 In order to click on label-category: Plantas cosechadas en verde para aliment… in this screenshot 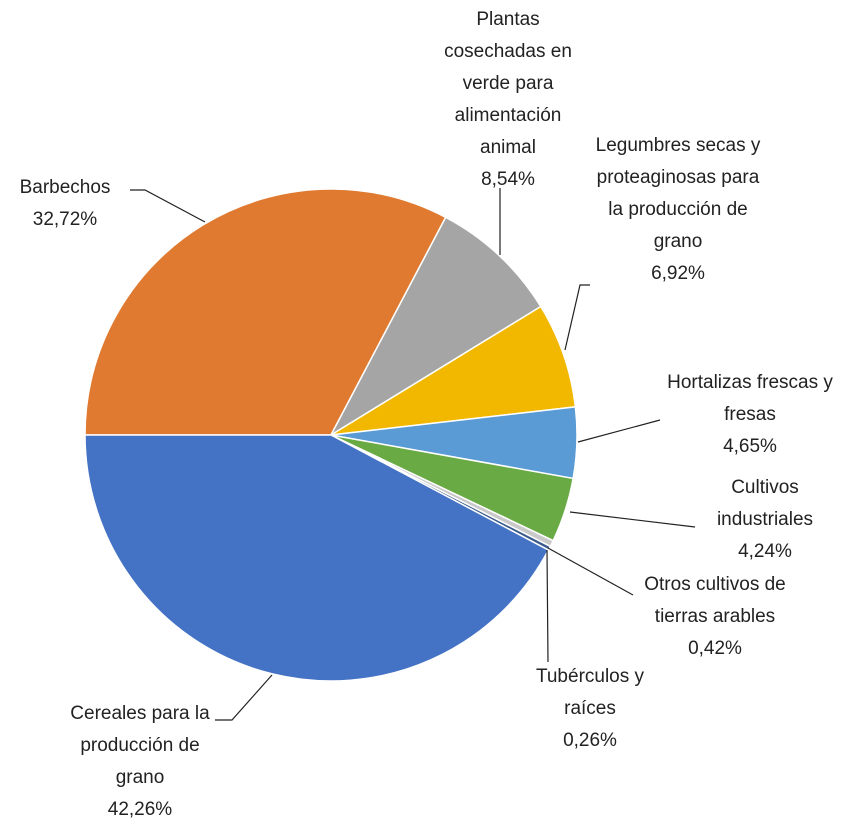, I will do `click(508, 83)`.